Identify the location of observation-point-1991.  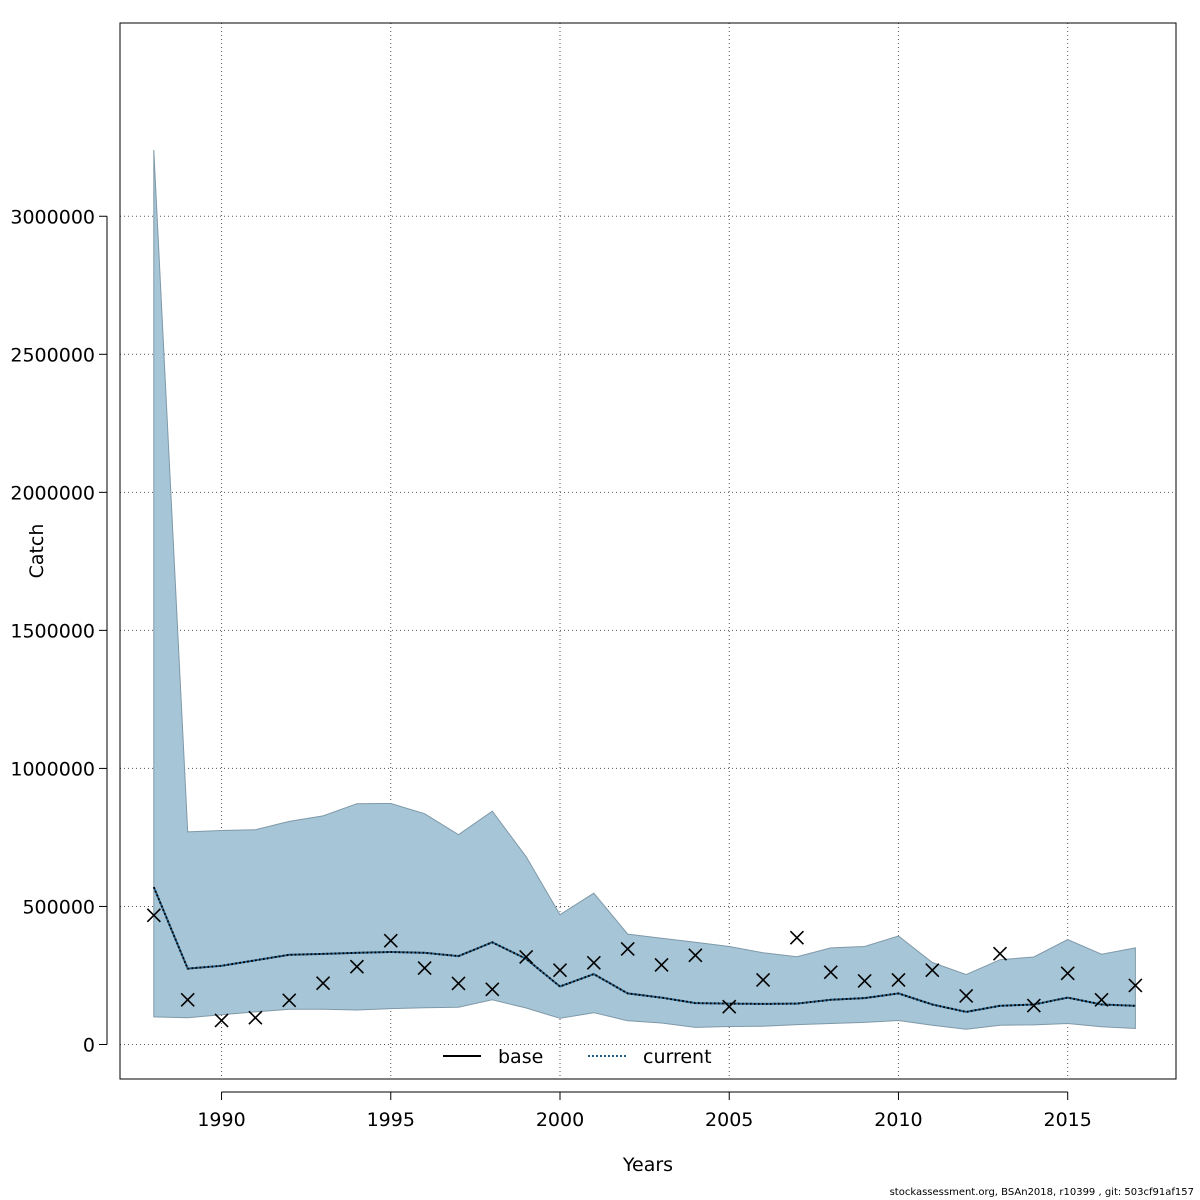
(255, 1017).